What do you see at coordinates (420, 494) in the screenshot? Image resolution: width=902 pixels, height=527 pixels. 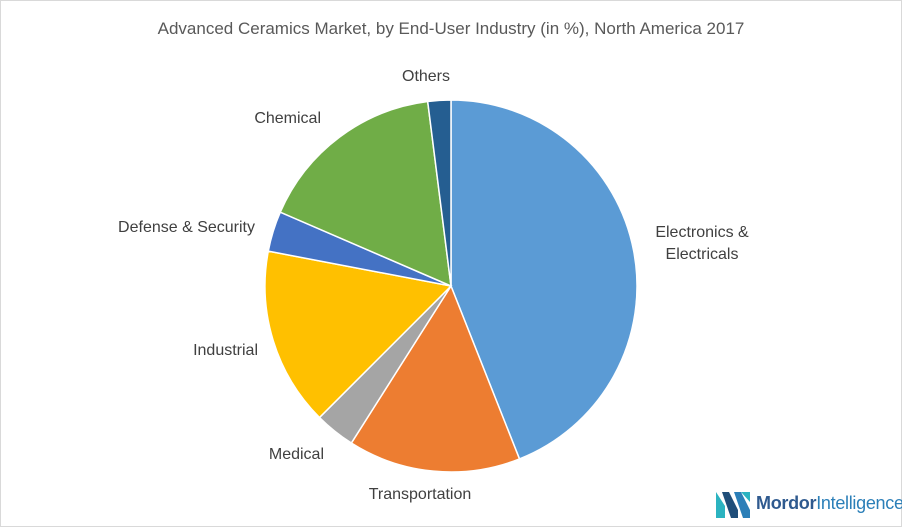 I see `label-transportation: Transportation` at bounding box center [420, 494].